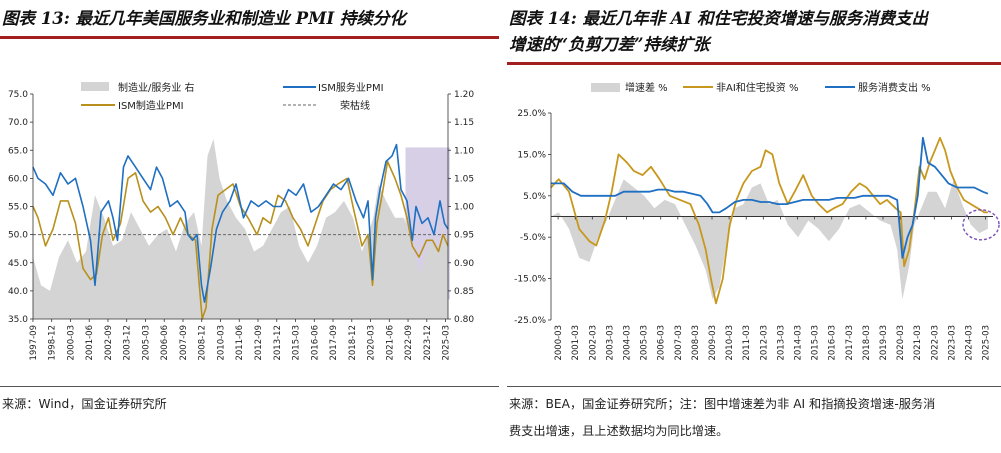  I want to click on negative-gap-highlight-circle, so click(981, 225).